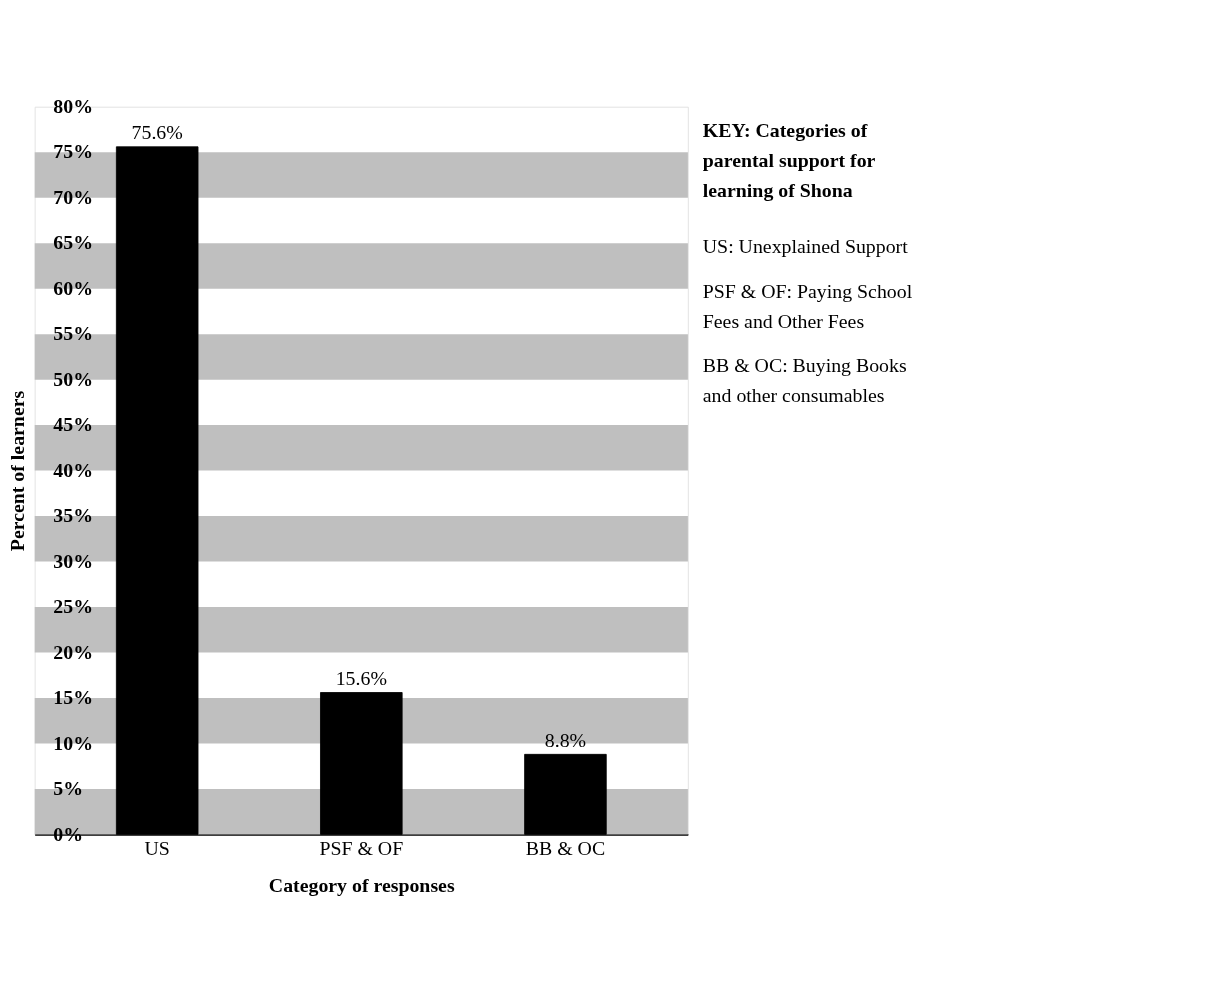 The height and width of the screenshot is (988, 1227). I want to click on y-tick-label: 65%, so click(73, 242).